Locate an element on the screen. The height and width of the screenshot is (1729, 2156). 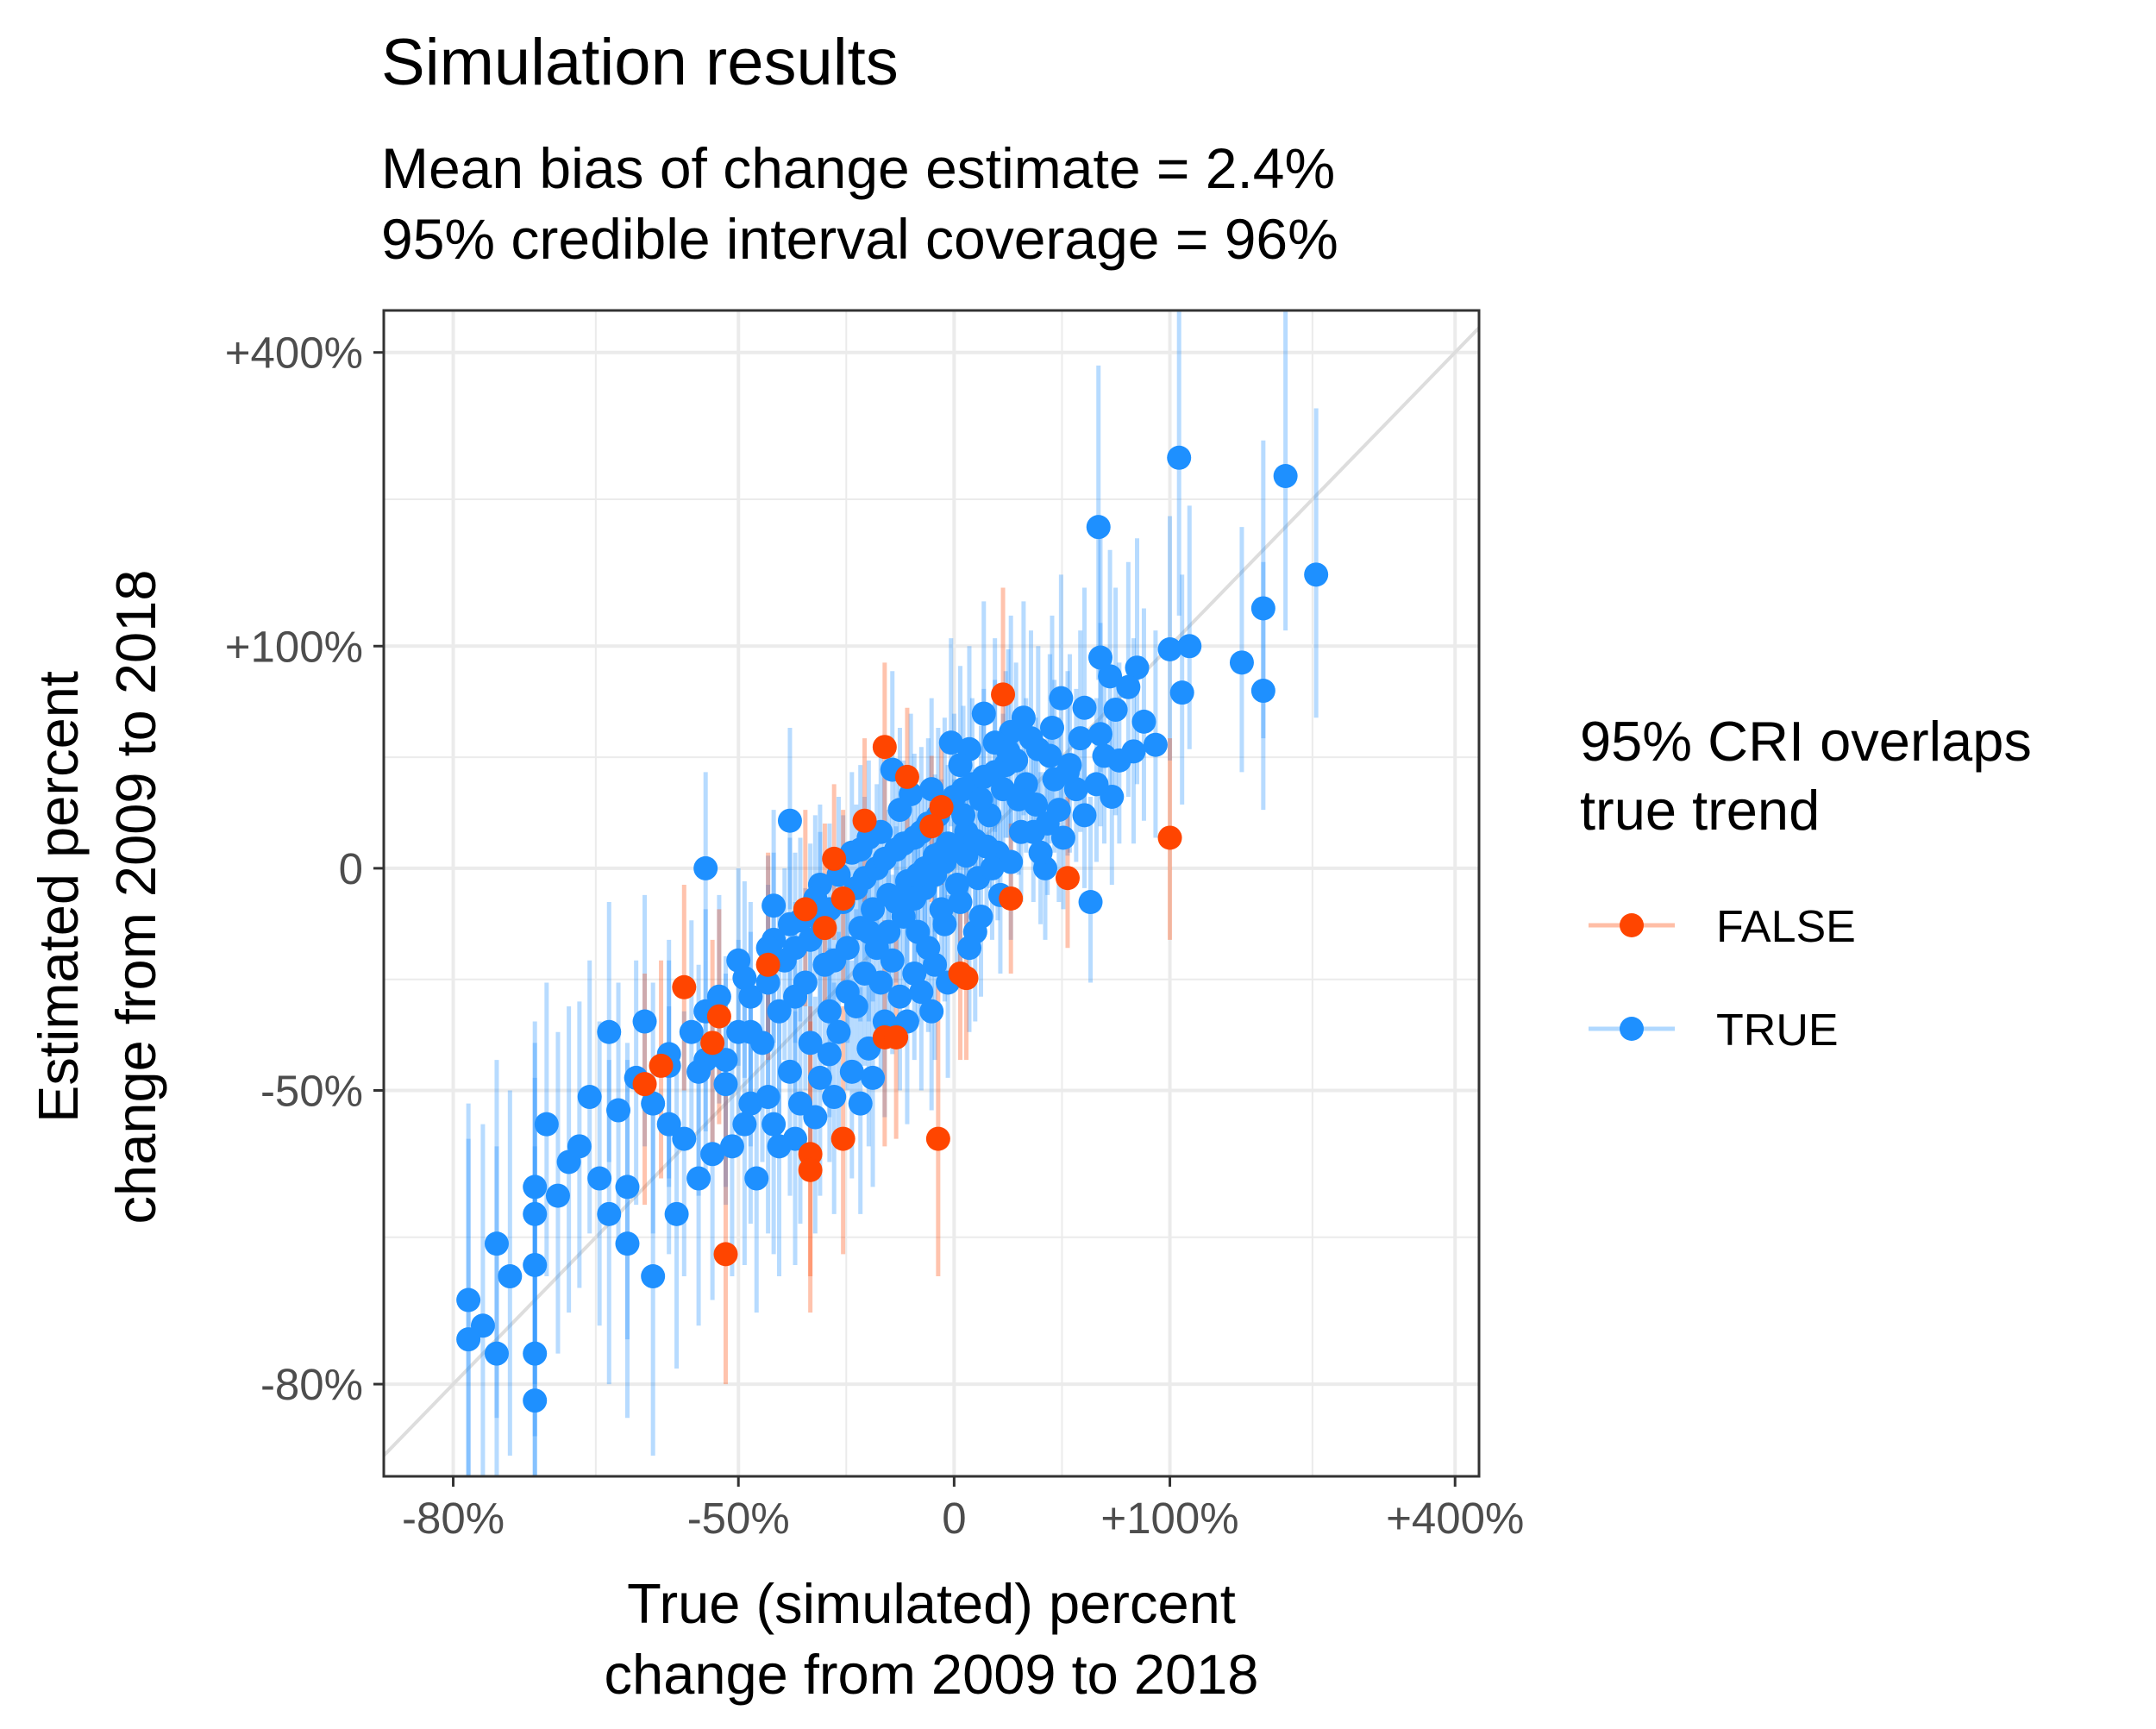
y-tick-label: -80% is located at coordinates (311, 1385).